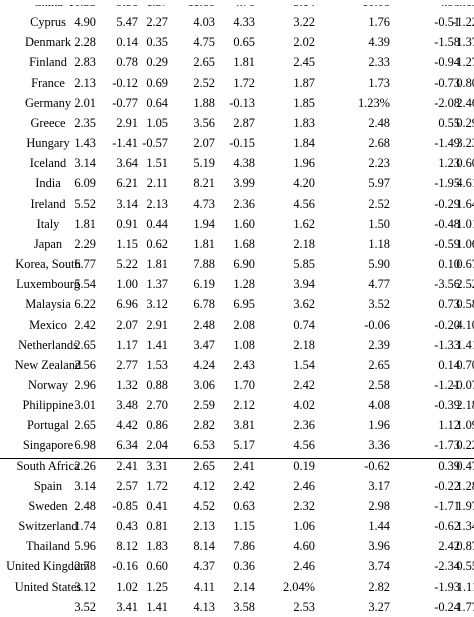 This screenshot has height=617, width=474. I want to click on value-cell: 6.90, so click(244, 264).